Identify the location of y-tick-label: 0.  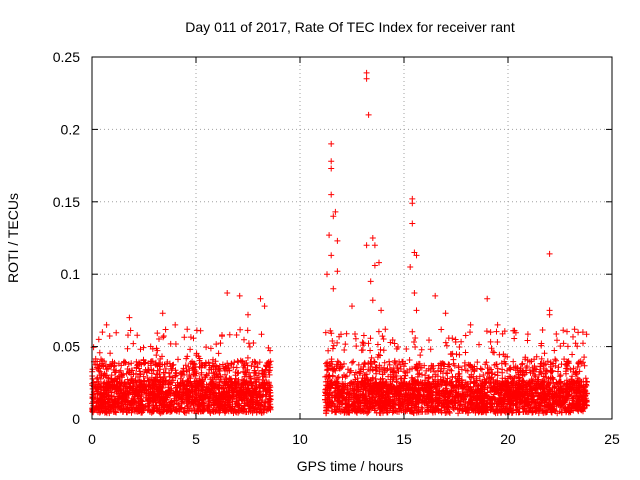
(76, 419).